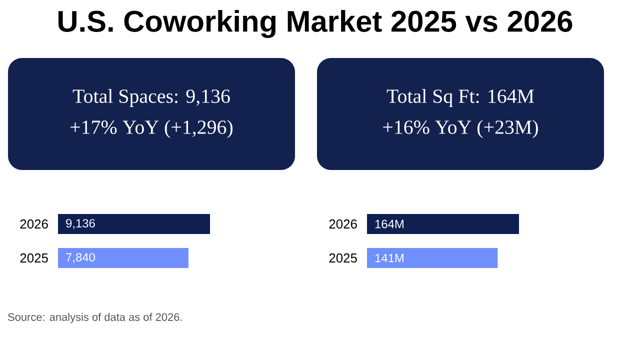 The width and height of the screenshot is (630, 339). What do you see at coordinates (315, 24) in the screenshot?
I see `text: U.S. Coworking Market 2025 vs 2026` at bounding box center [315, 24].